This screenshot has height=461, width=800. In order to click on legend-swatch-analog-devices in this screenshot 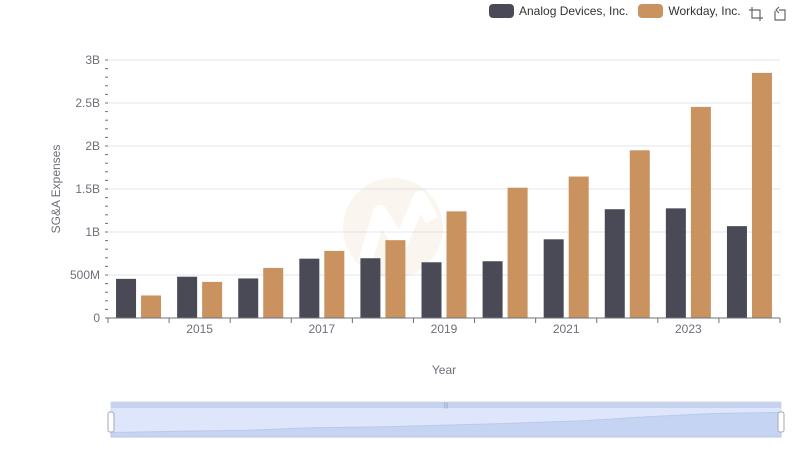, I will do `click(501, 11)`.